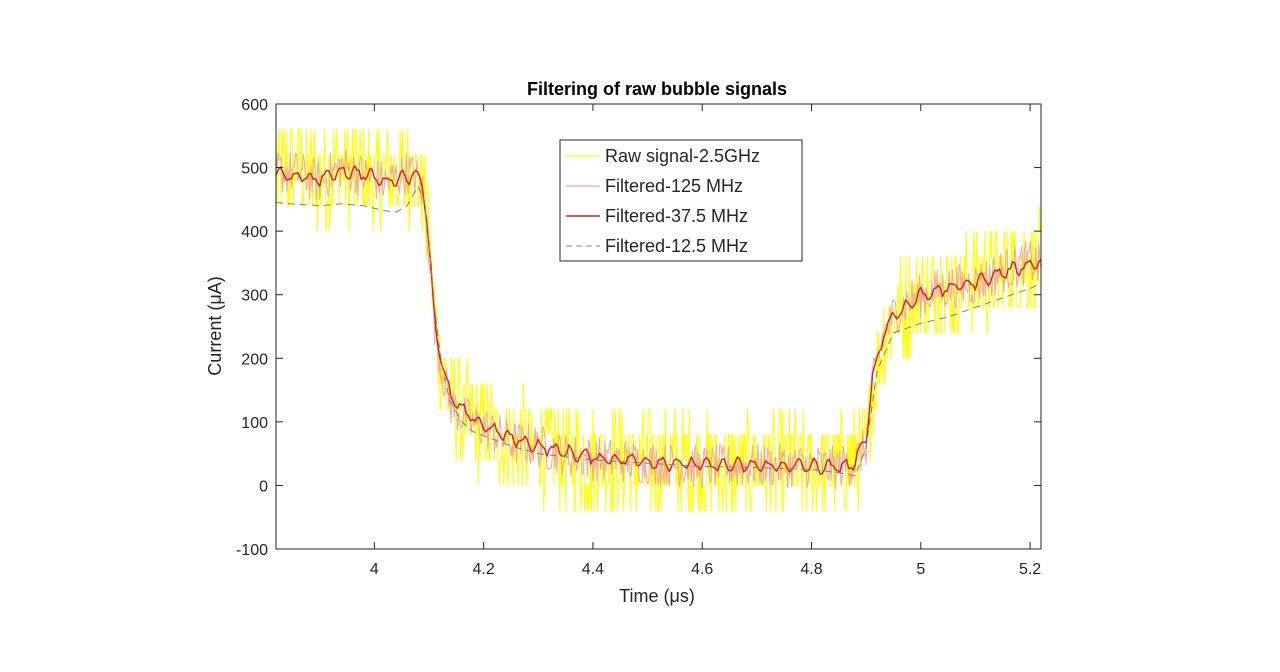 The height and width of the screenshot is (672, 1280). I want to click on legend-label-filtered-125: Filtered-125 MHz, so click(674, 186).